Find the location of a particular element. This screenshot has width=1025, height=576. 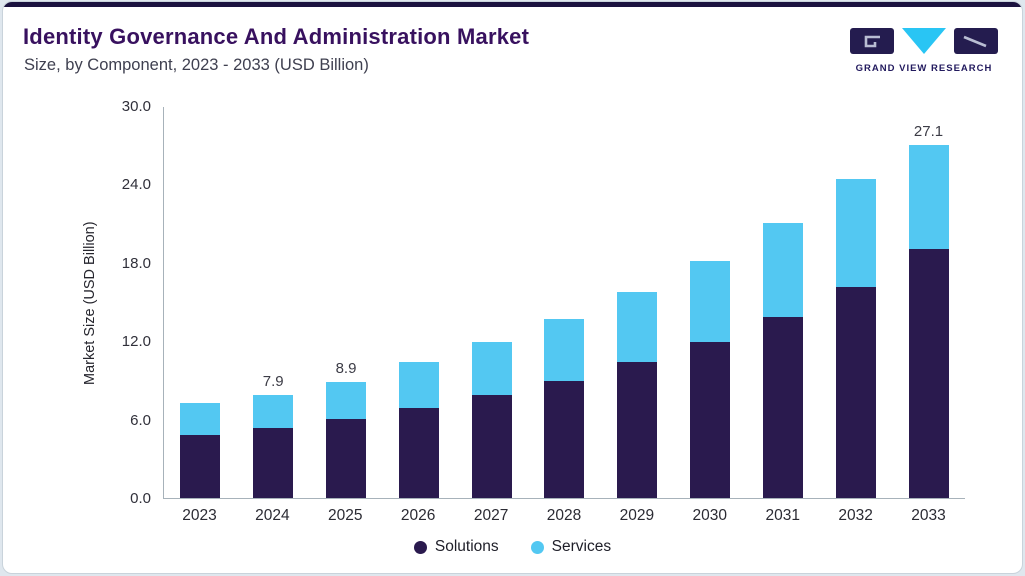

logo-g-block is located at coordinates (872, 41).